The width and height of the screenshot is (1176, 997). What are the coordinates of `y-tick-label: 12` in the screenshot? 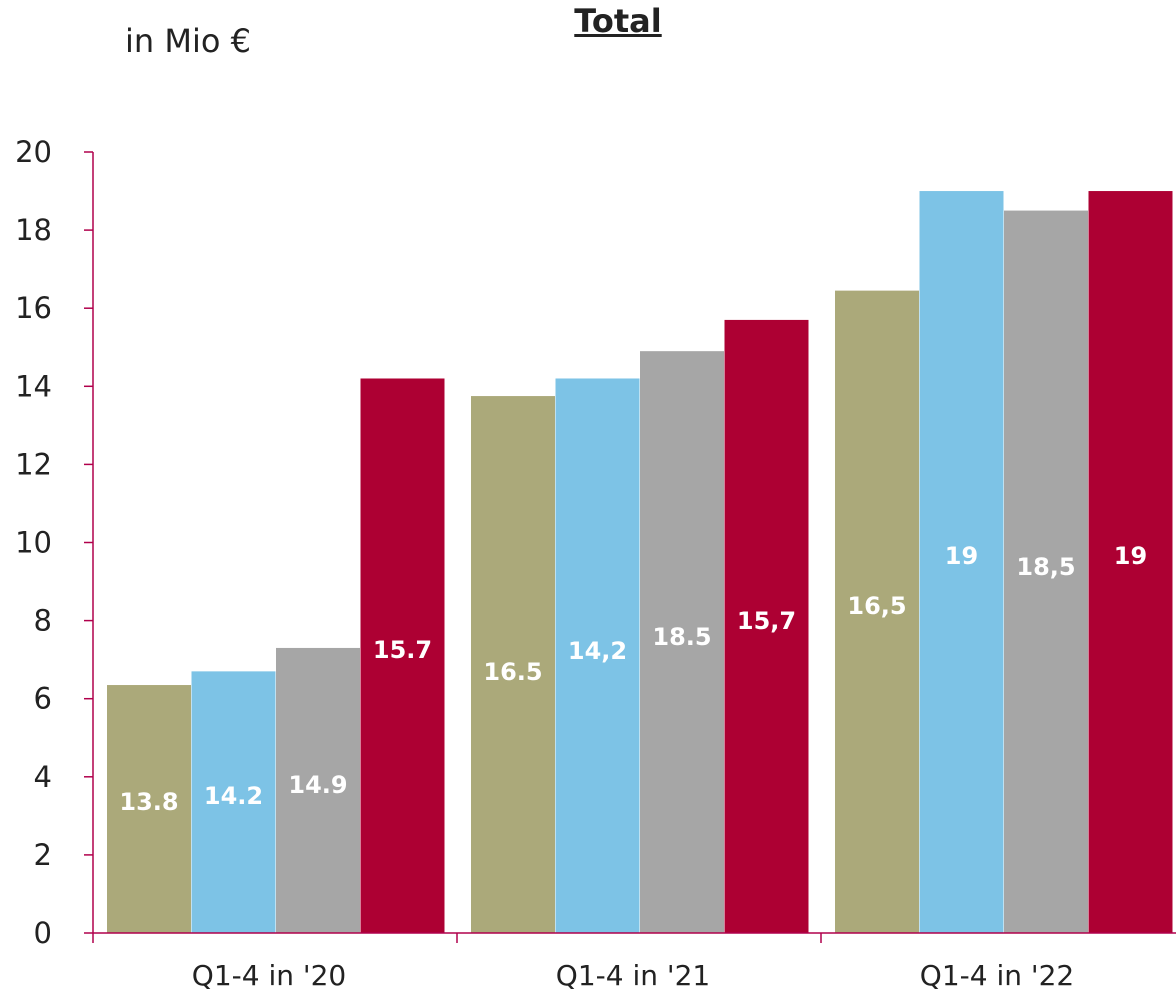 It's located at (33, 464).